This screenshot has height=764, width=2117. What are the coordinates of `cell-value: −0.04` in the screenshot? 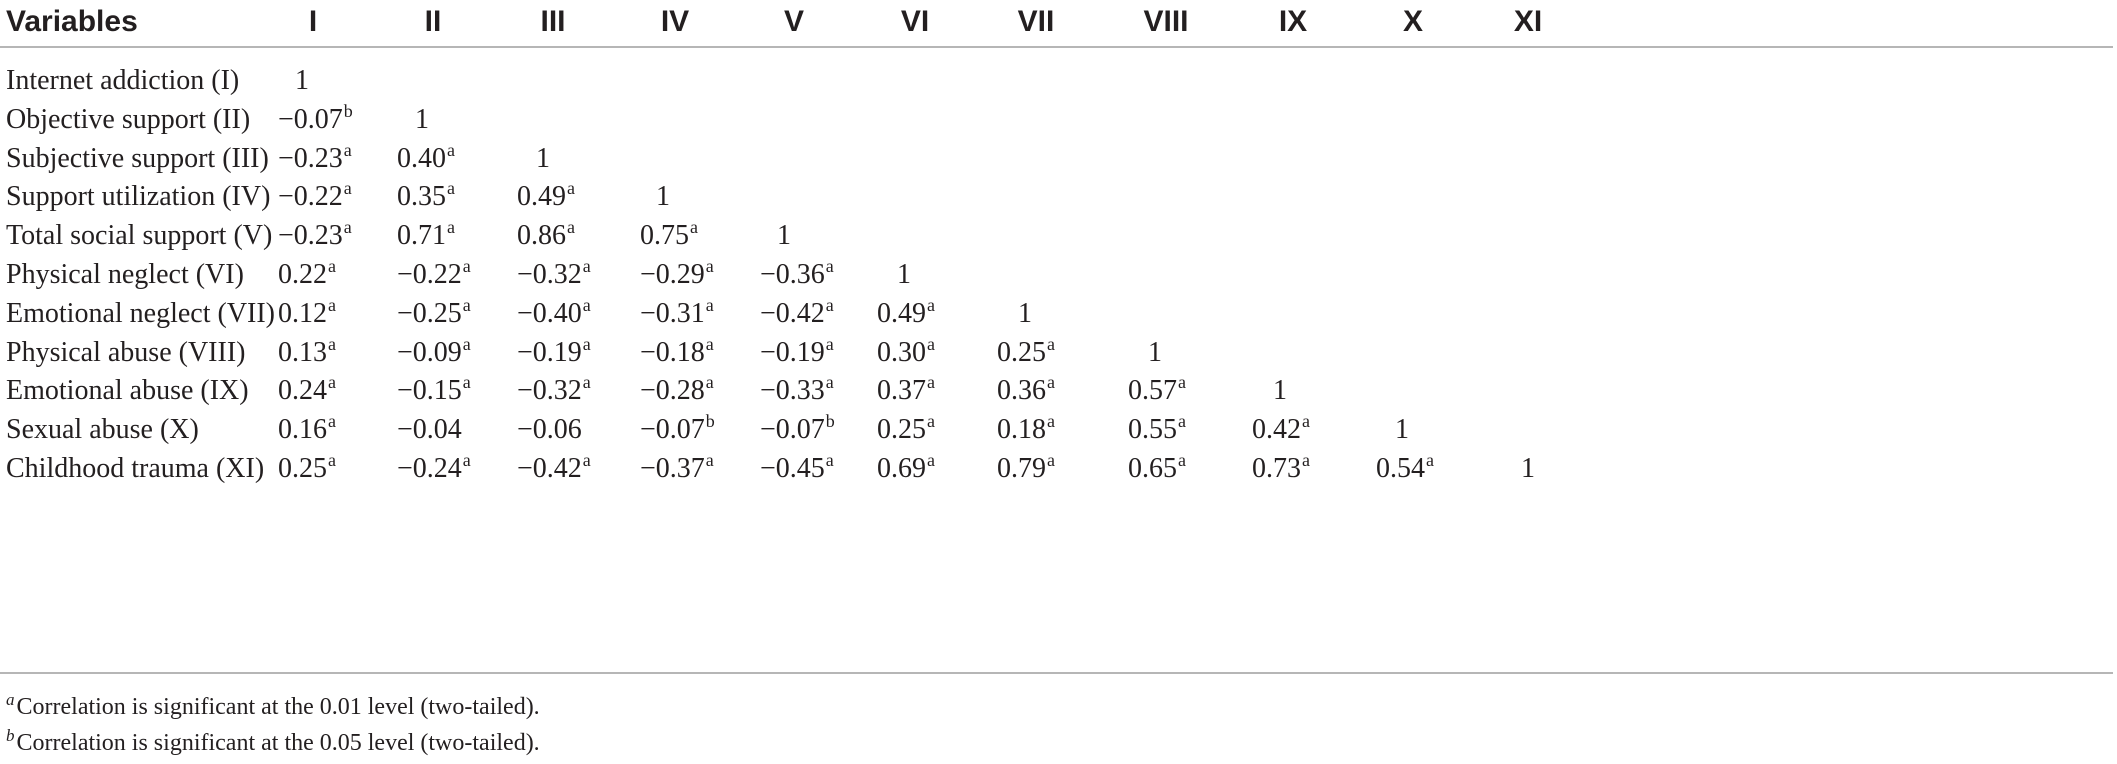 It's located at (429, 430).